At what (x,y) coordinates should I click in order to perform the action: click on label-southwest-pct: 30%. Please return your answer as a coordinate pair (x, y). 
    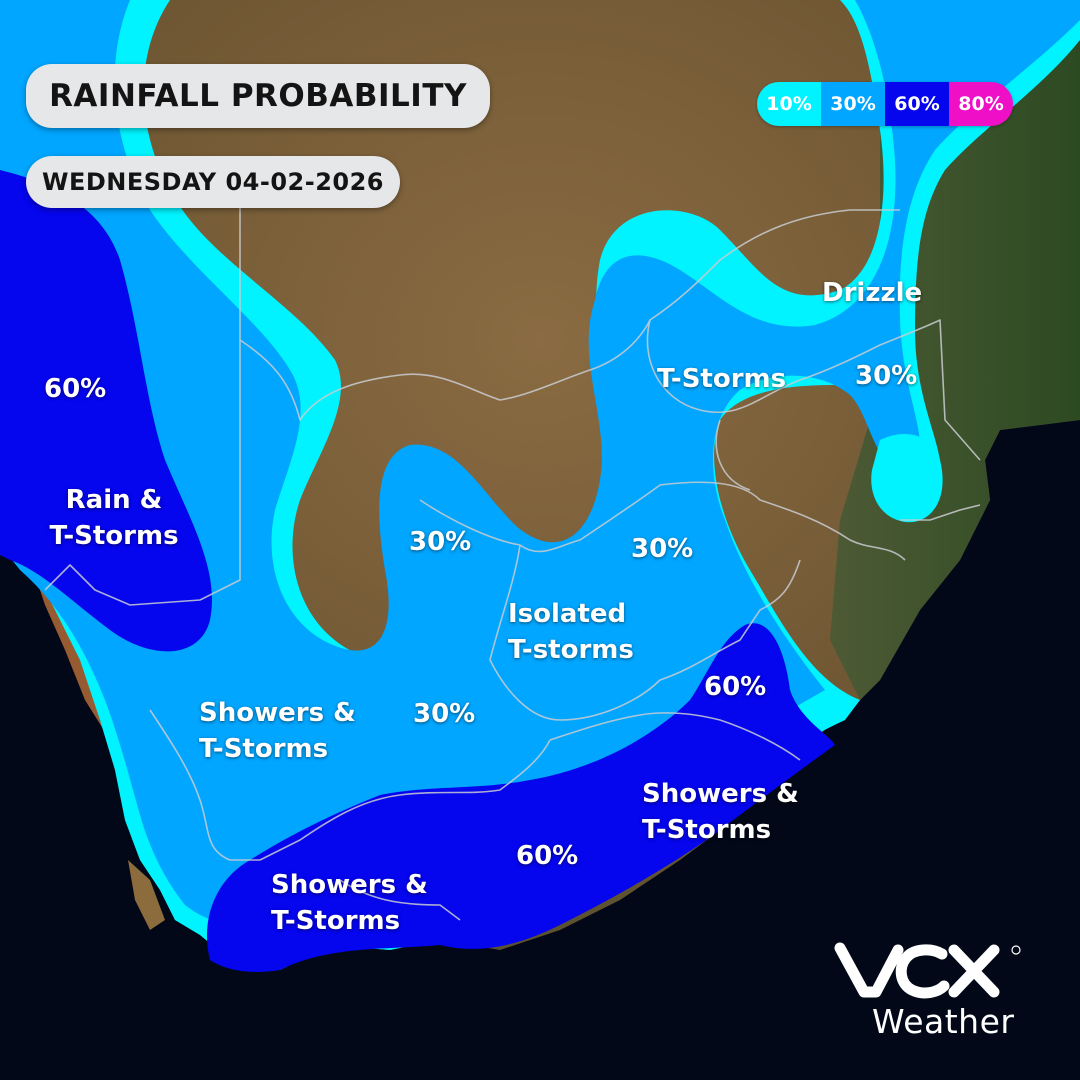
    Looking at the image, I should click on (444, 714).